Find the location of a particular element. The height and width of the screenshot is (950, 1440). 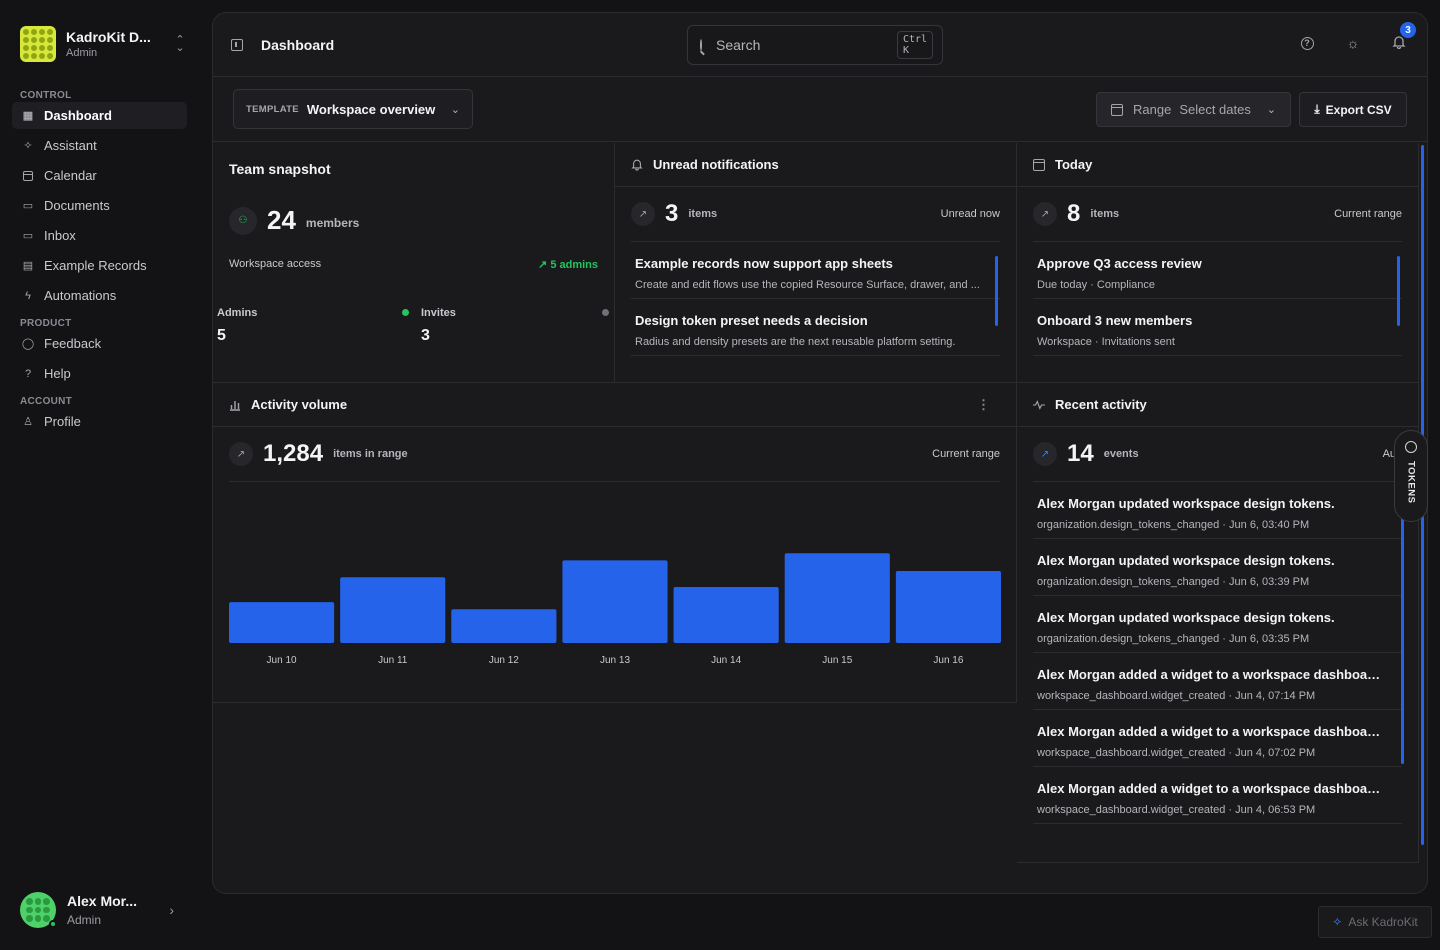

kpi-value: 3 is located at coordinates (672, 213).